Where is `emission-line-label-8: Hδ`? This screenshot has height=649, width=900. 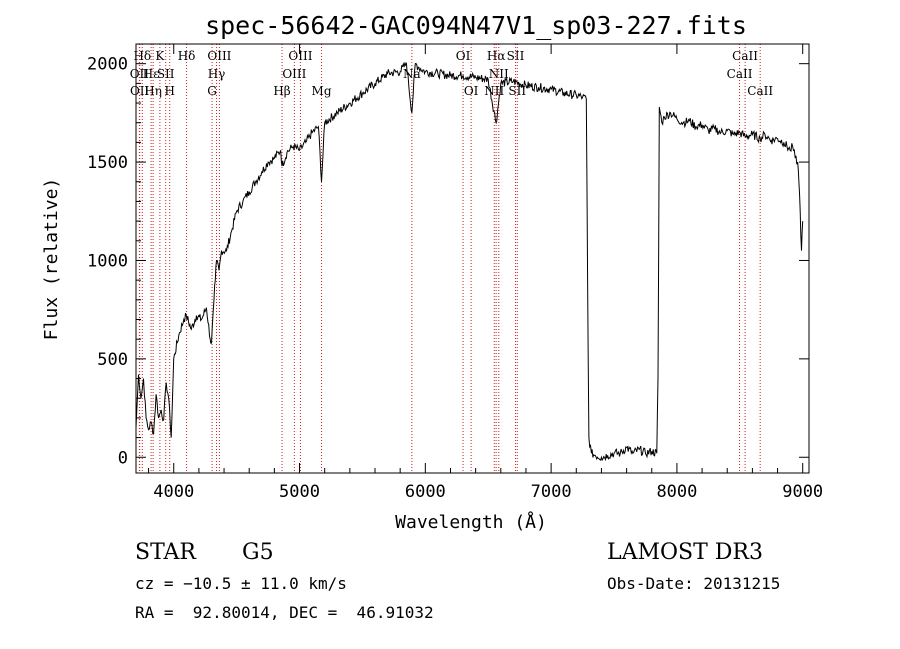 emission-line-label-8: Hδ is located at coordinates (187, 56).